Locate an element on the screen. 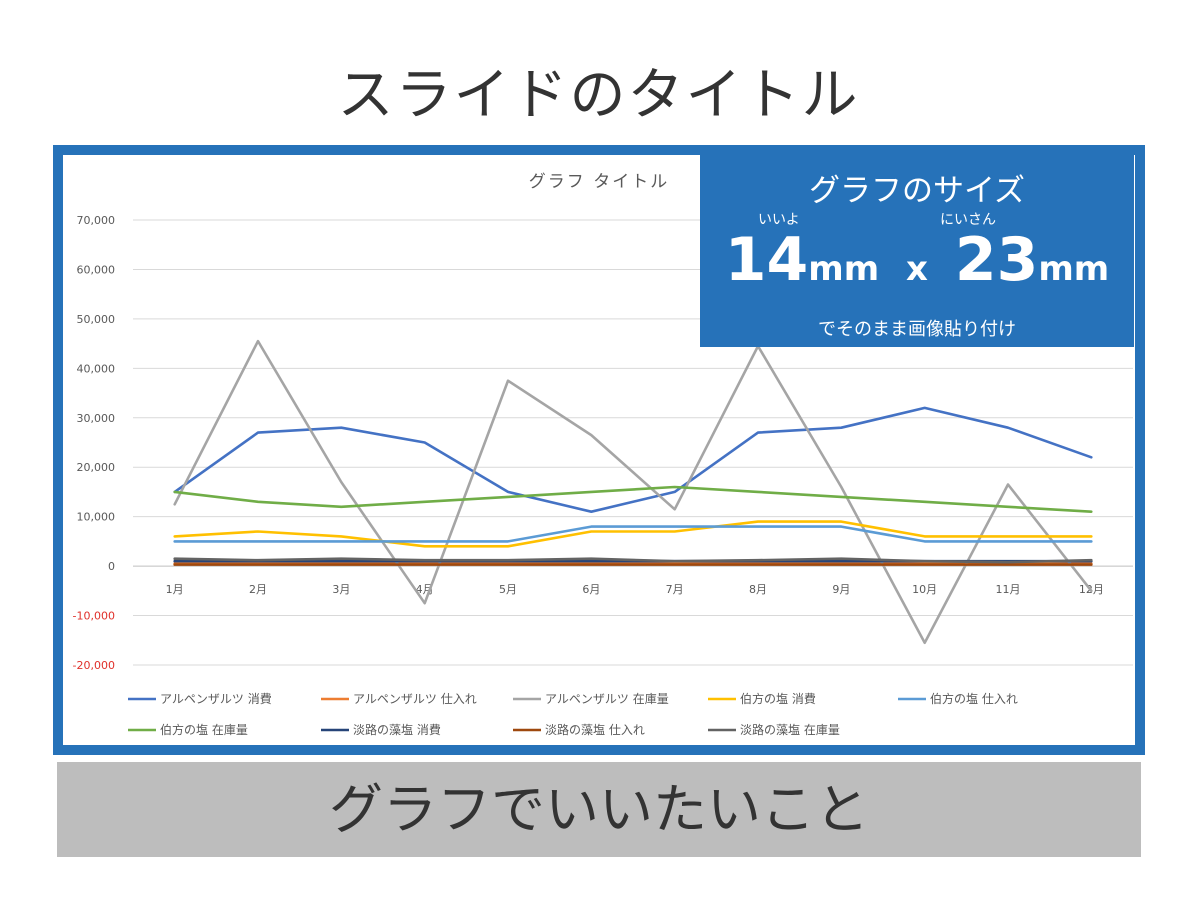  x-tick-label: 2月 is located at coordinates (258, 589).